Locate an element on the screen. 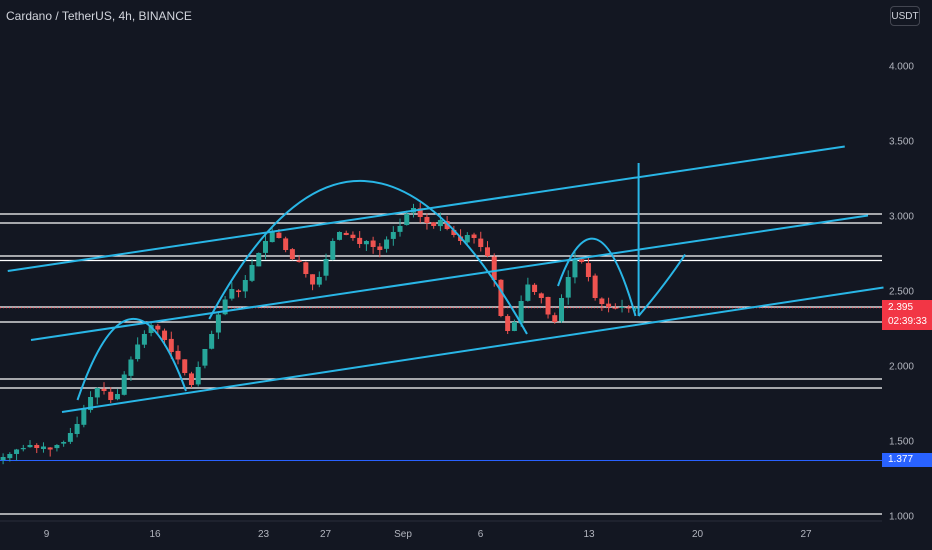  currency-badge: USDT is located at coordinates (905, 16).